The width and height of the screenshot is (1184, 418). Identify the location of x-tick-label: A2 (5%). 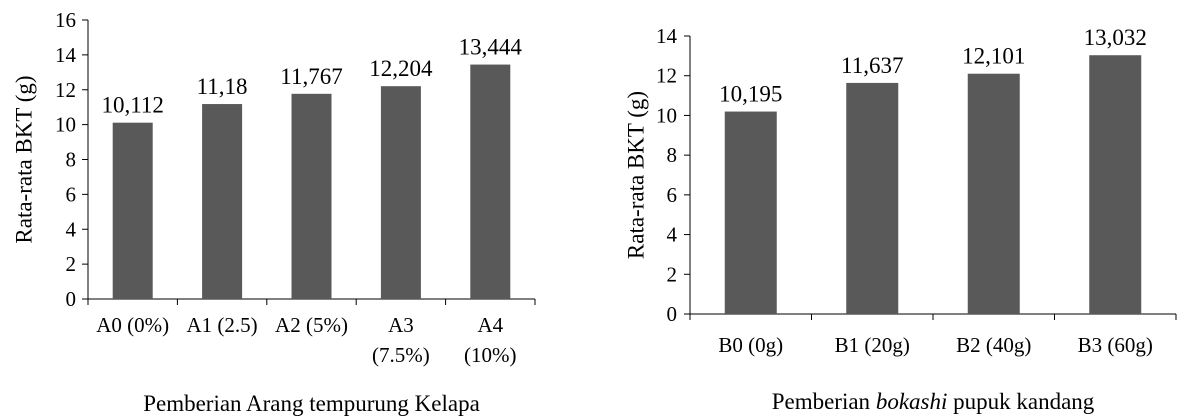
(311, 325).